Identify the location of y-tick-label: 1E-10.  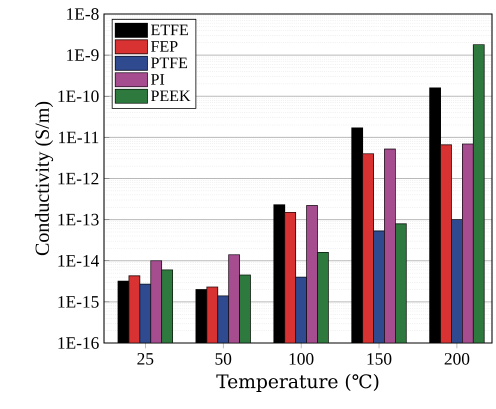
(78, 96).